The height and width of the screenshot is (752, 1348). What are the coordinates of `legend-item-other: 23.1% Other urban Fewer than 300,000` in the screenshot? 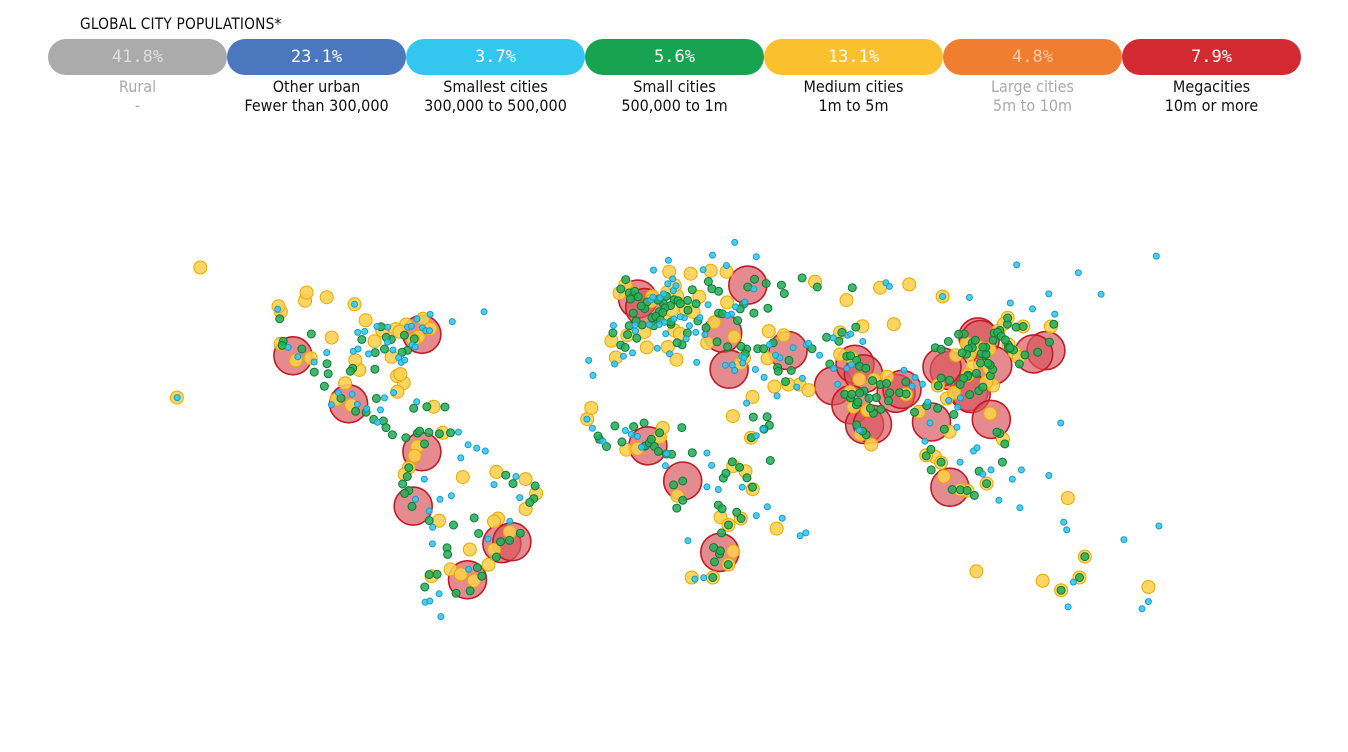 It's located at (316, 77).